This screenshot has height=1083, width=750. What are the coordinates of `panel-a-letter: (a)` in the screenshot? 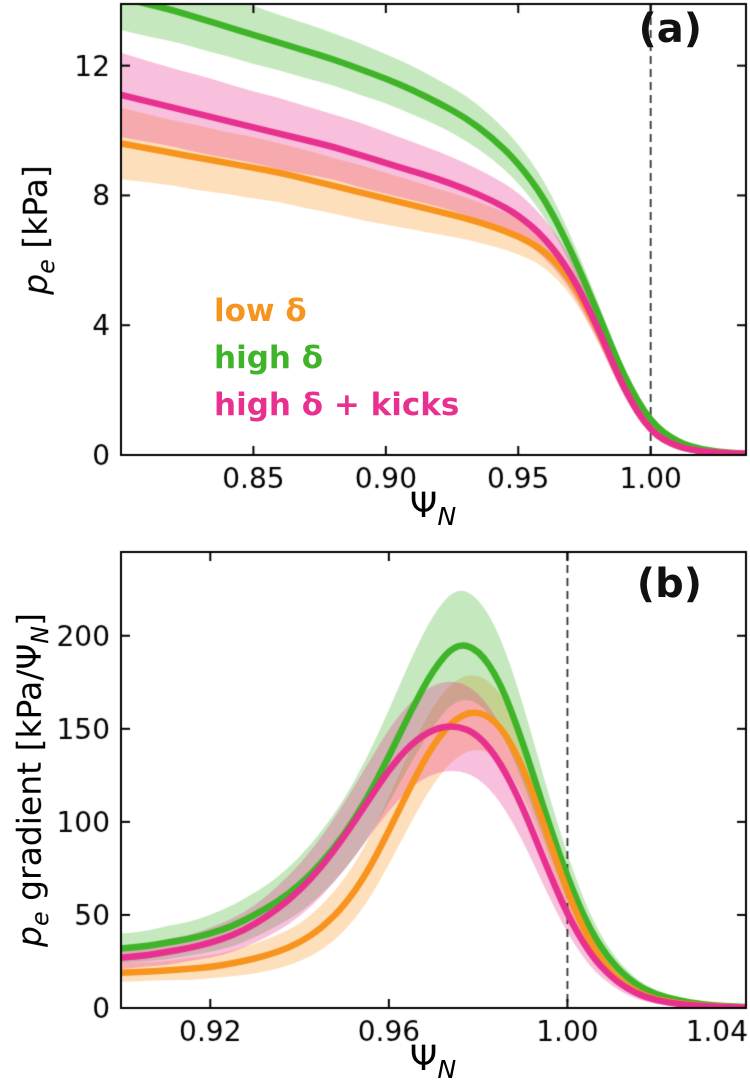 It's located at (670, 29).